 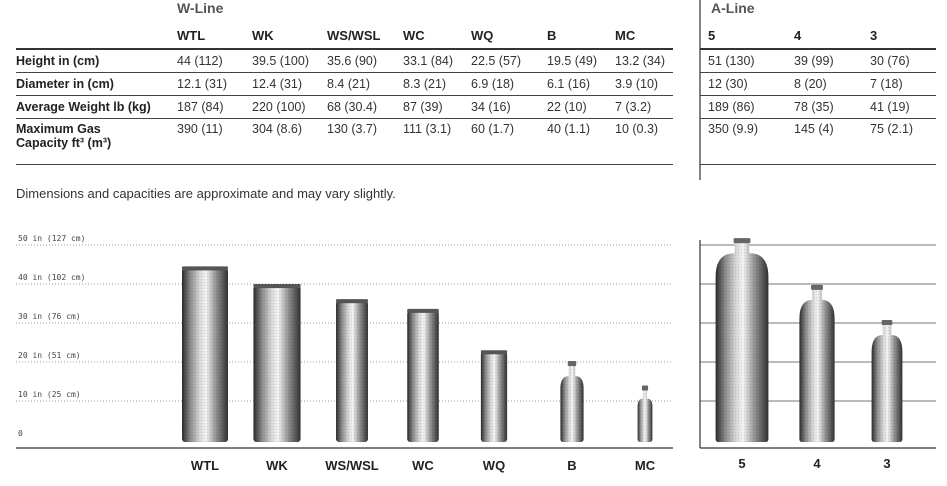 What do you see at coordinates (281, 141) in the screenshot?
I see `table-cell: 304 (8.6)` at bounding box center [281, 141].